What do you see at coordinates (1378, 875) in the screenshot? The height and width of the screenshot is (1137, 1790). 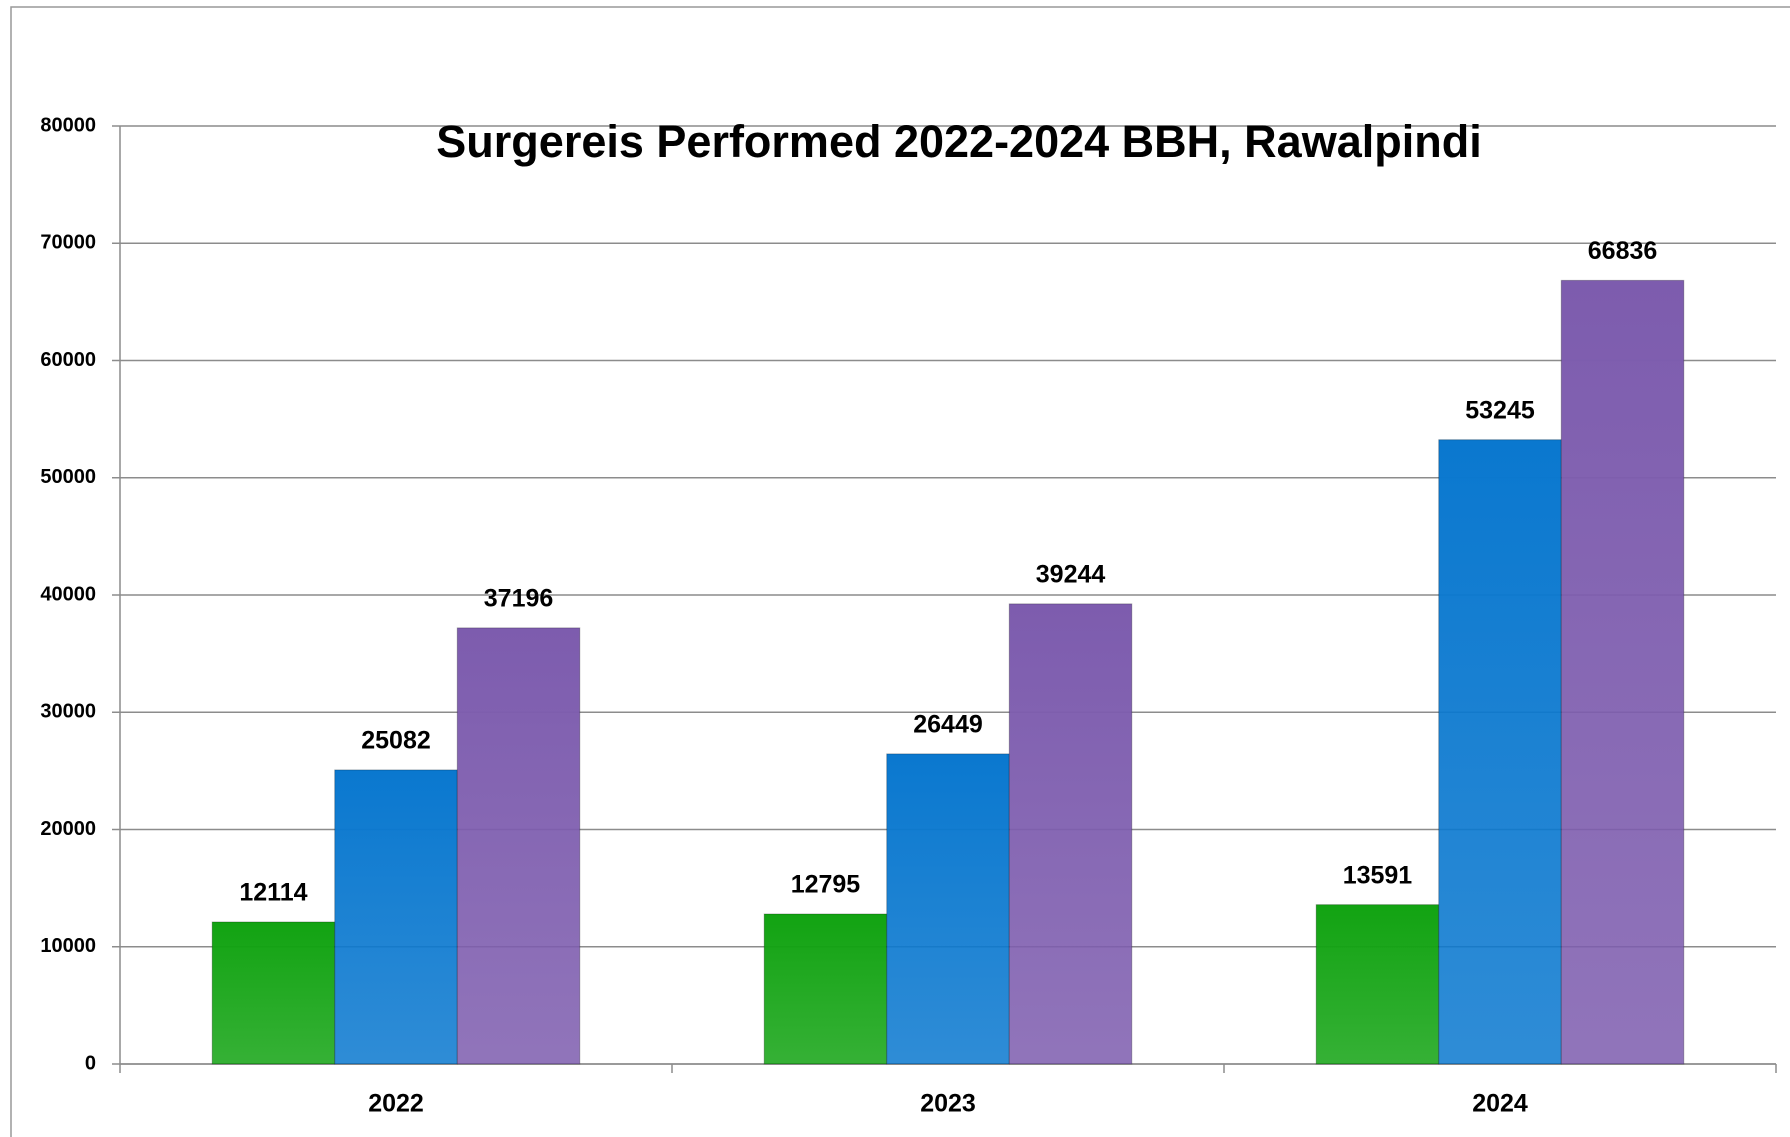 I see `data-label: 13591` at bounding box center [1378, 875].